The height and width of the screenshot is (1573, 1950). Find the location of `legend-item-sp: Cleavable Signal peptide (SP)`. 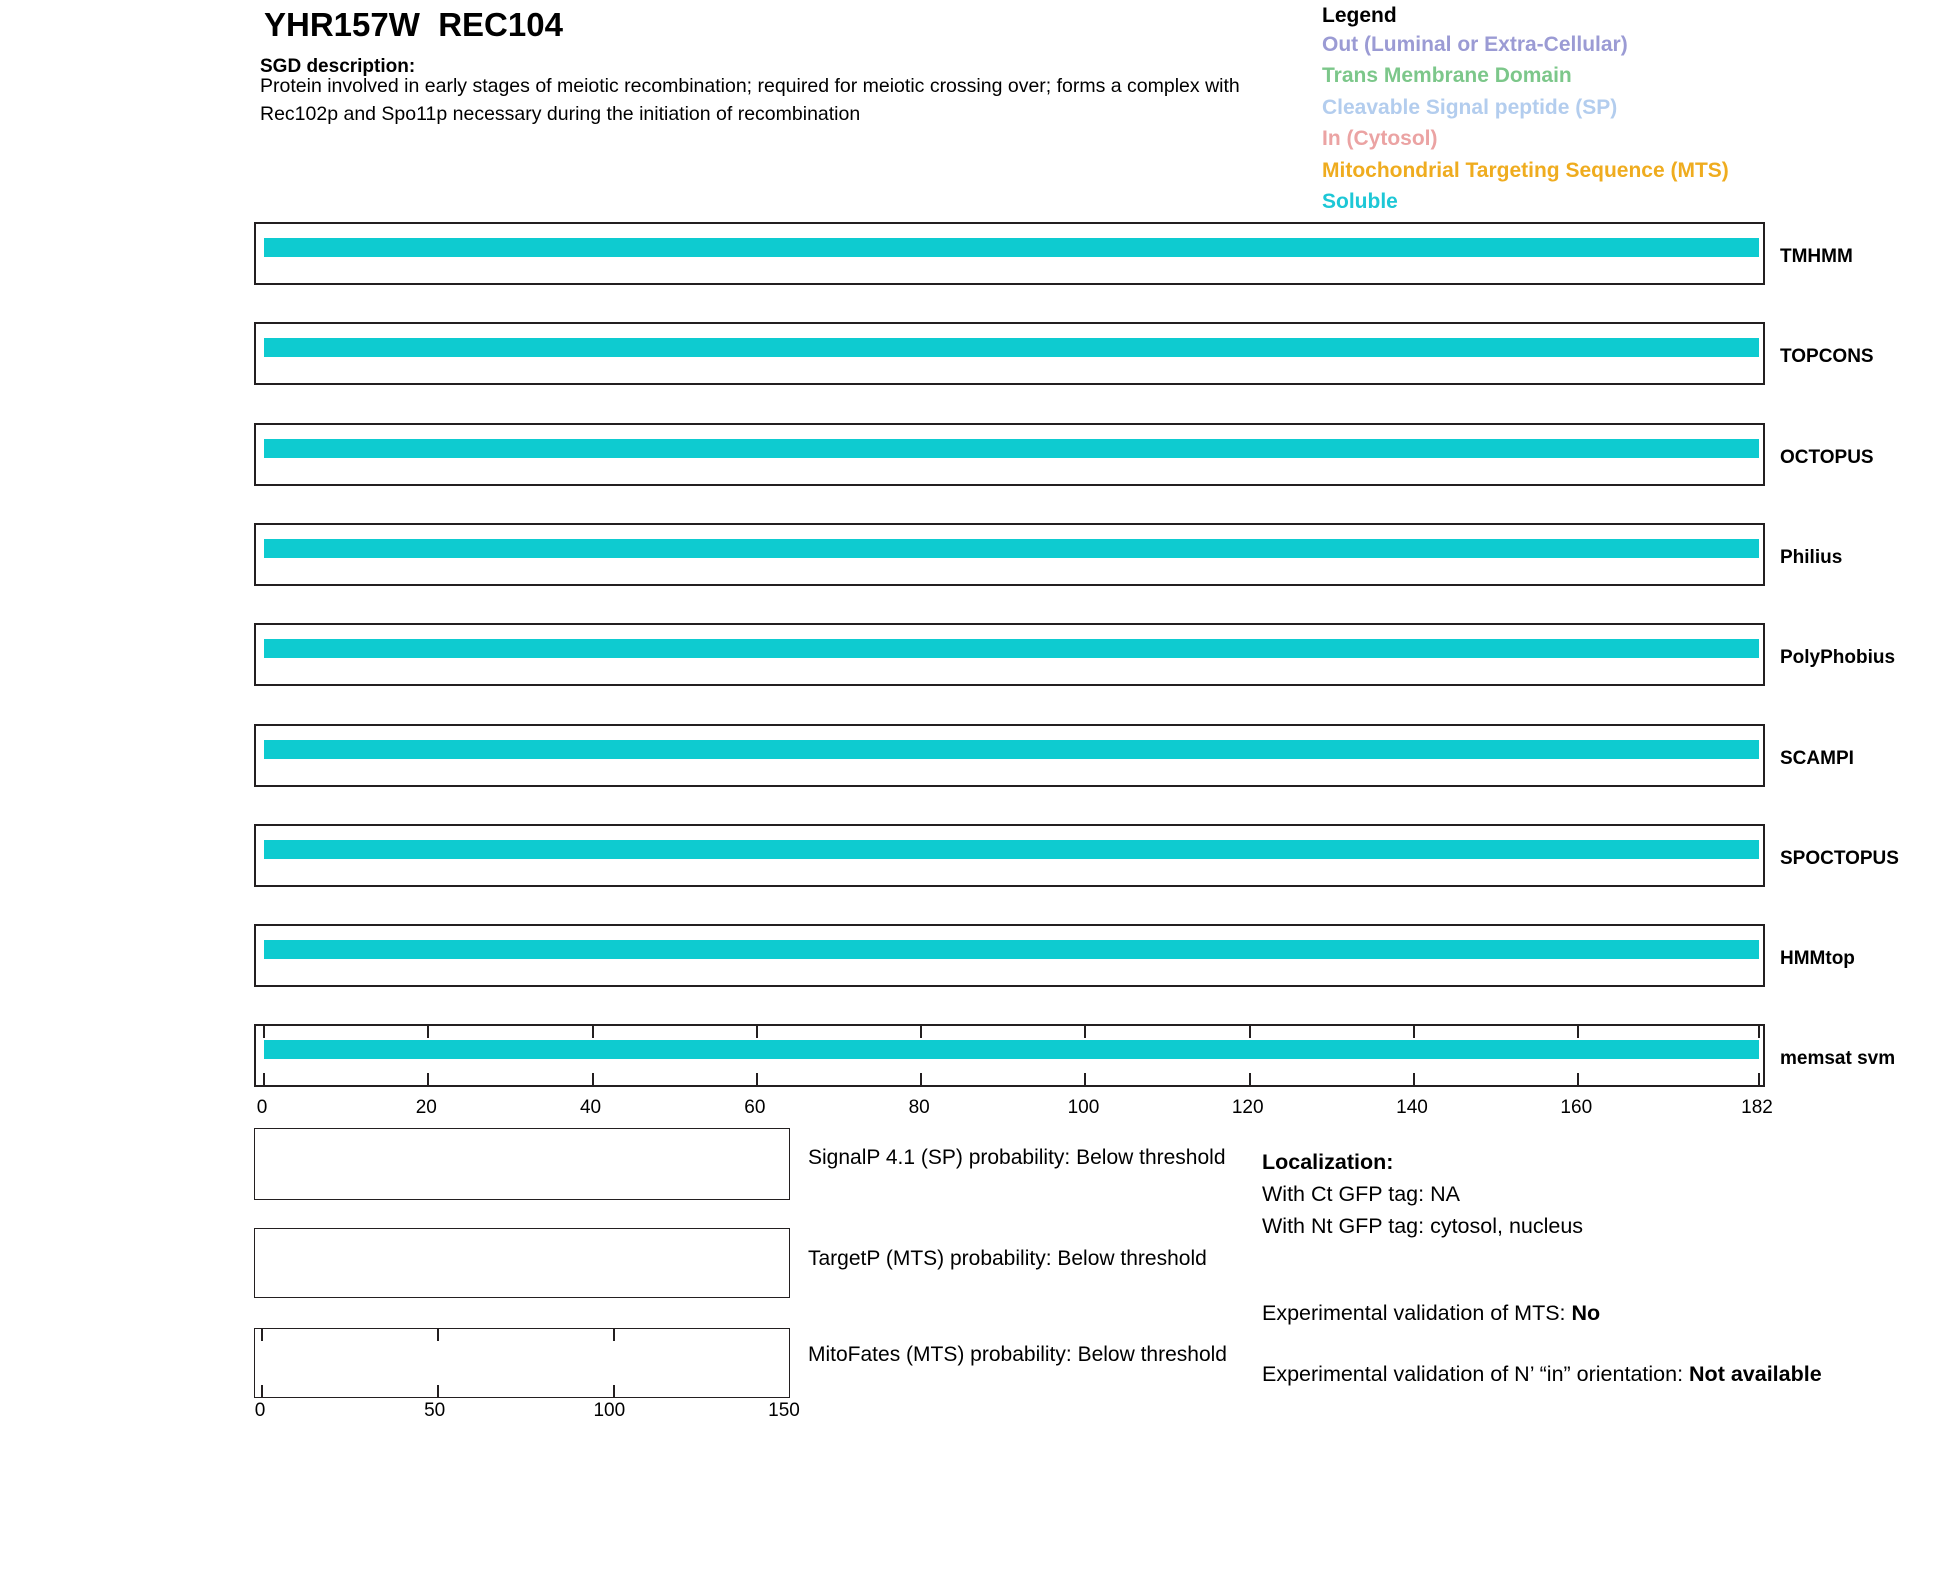

legend-item-sp: Cleavable Signal peptide (SP) is located at coordinates (1470, 107).